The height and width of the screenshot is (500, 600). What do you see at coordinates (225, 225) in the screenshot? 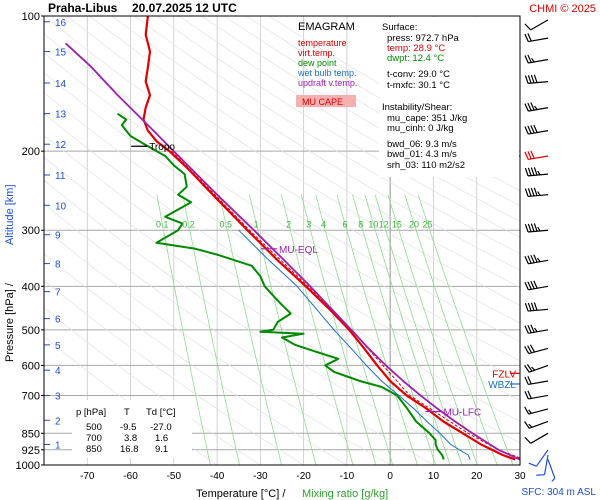
I see `mixing-ratio-label: 0.5` at bounding box center [225, 225].